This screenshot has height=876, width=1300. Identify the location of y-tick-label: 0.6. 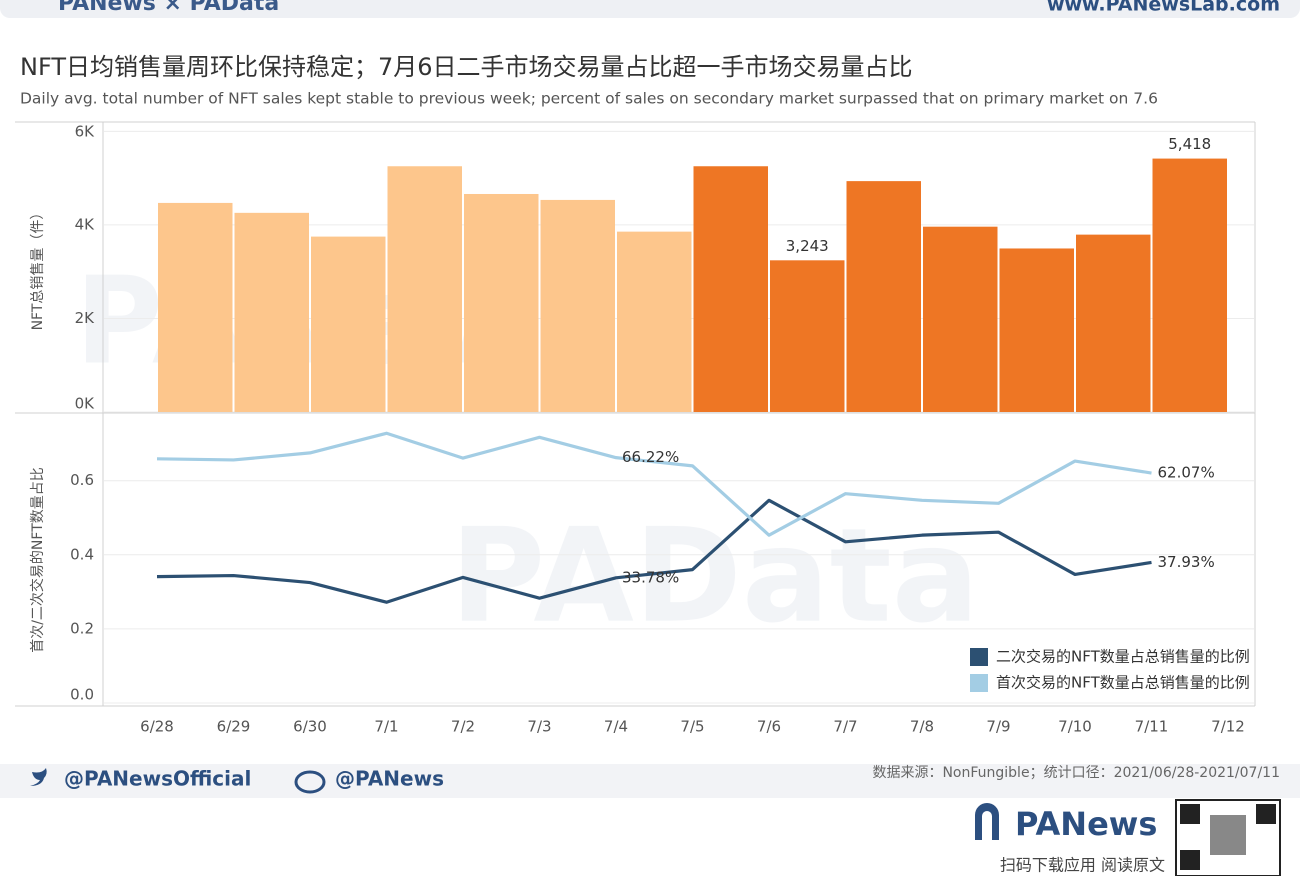
(82, 480).